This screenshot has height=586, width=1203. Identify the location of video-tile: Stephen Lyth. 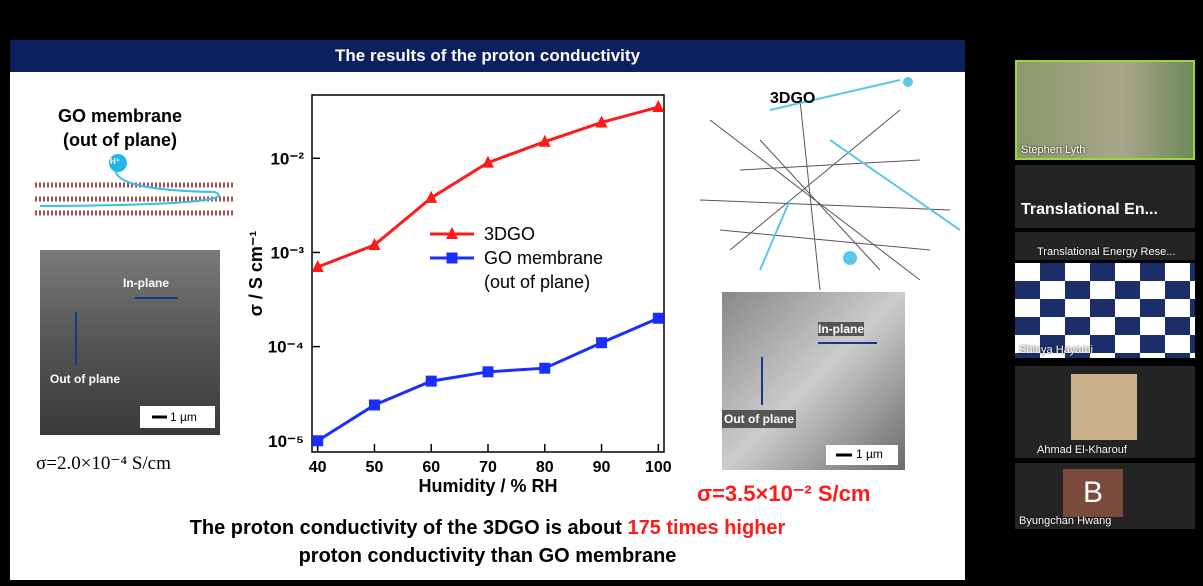
(1105, 110).